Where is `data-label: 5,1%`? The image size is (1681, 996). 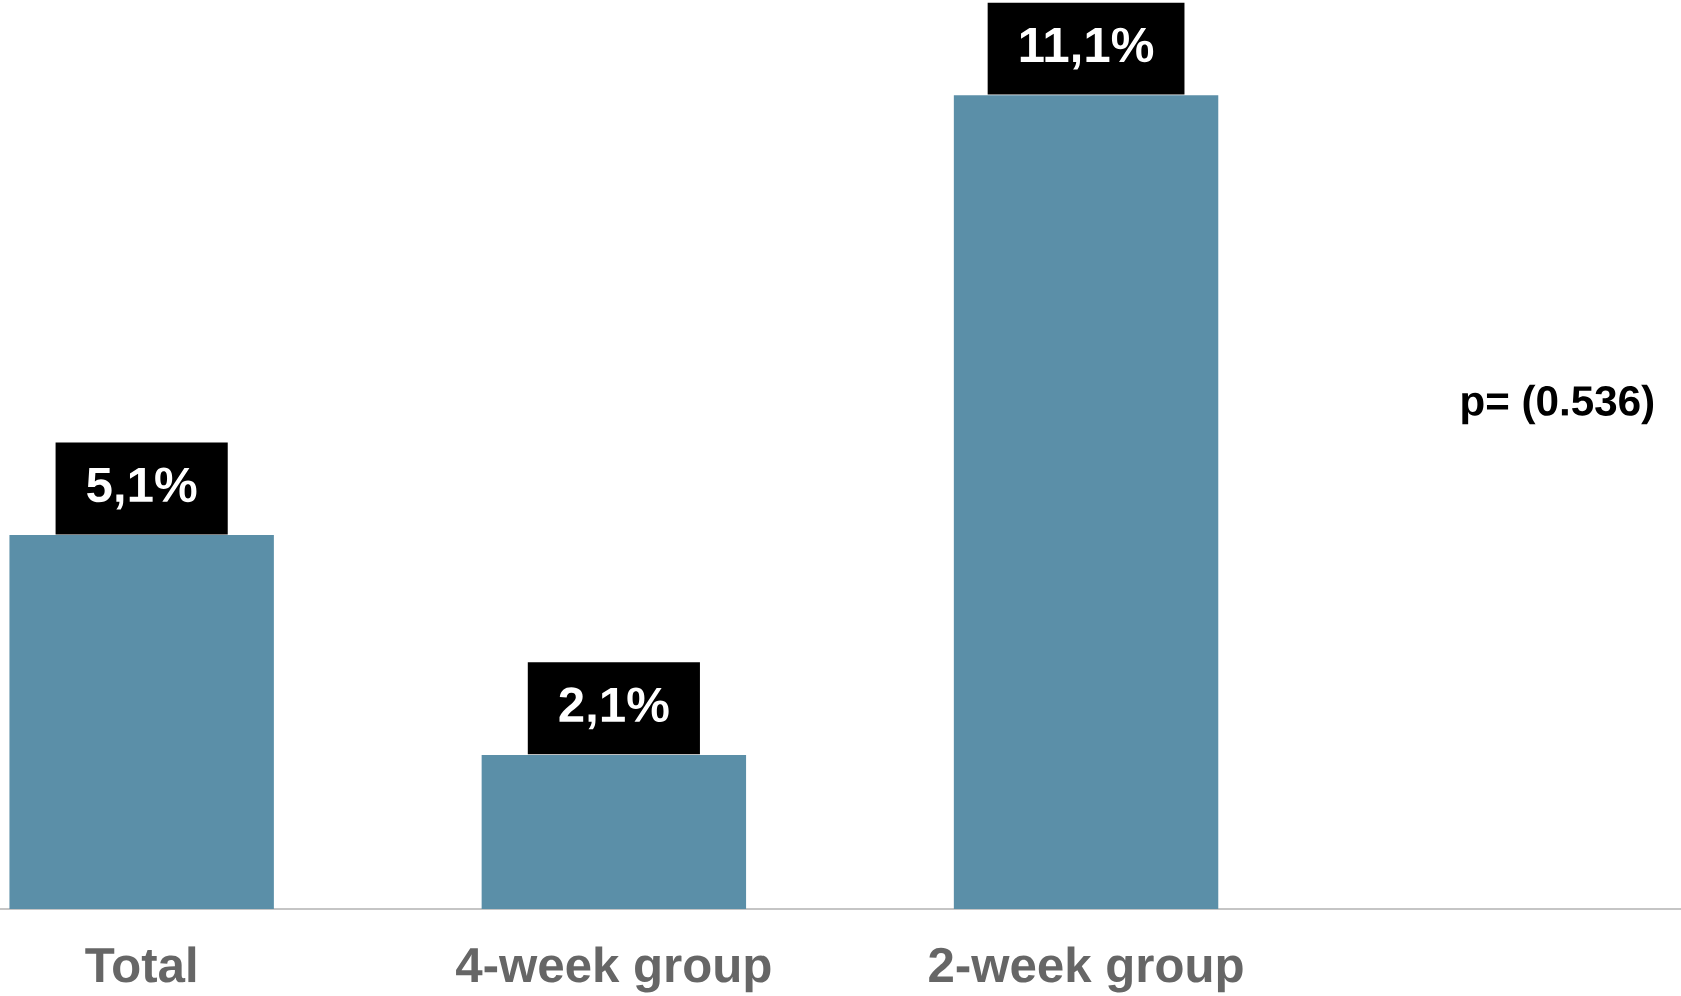 data-label: 5,1% is located at coordinates (142, 488).